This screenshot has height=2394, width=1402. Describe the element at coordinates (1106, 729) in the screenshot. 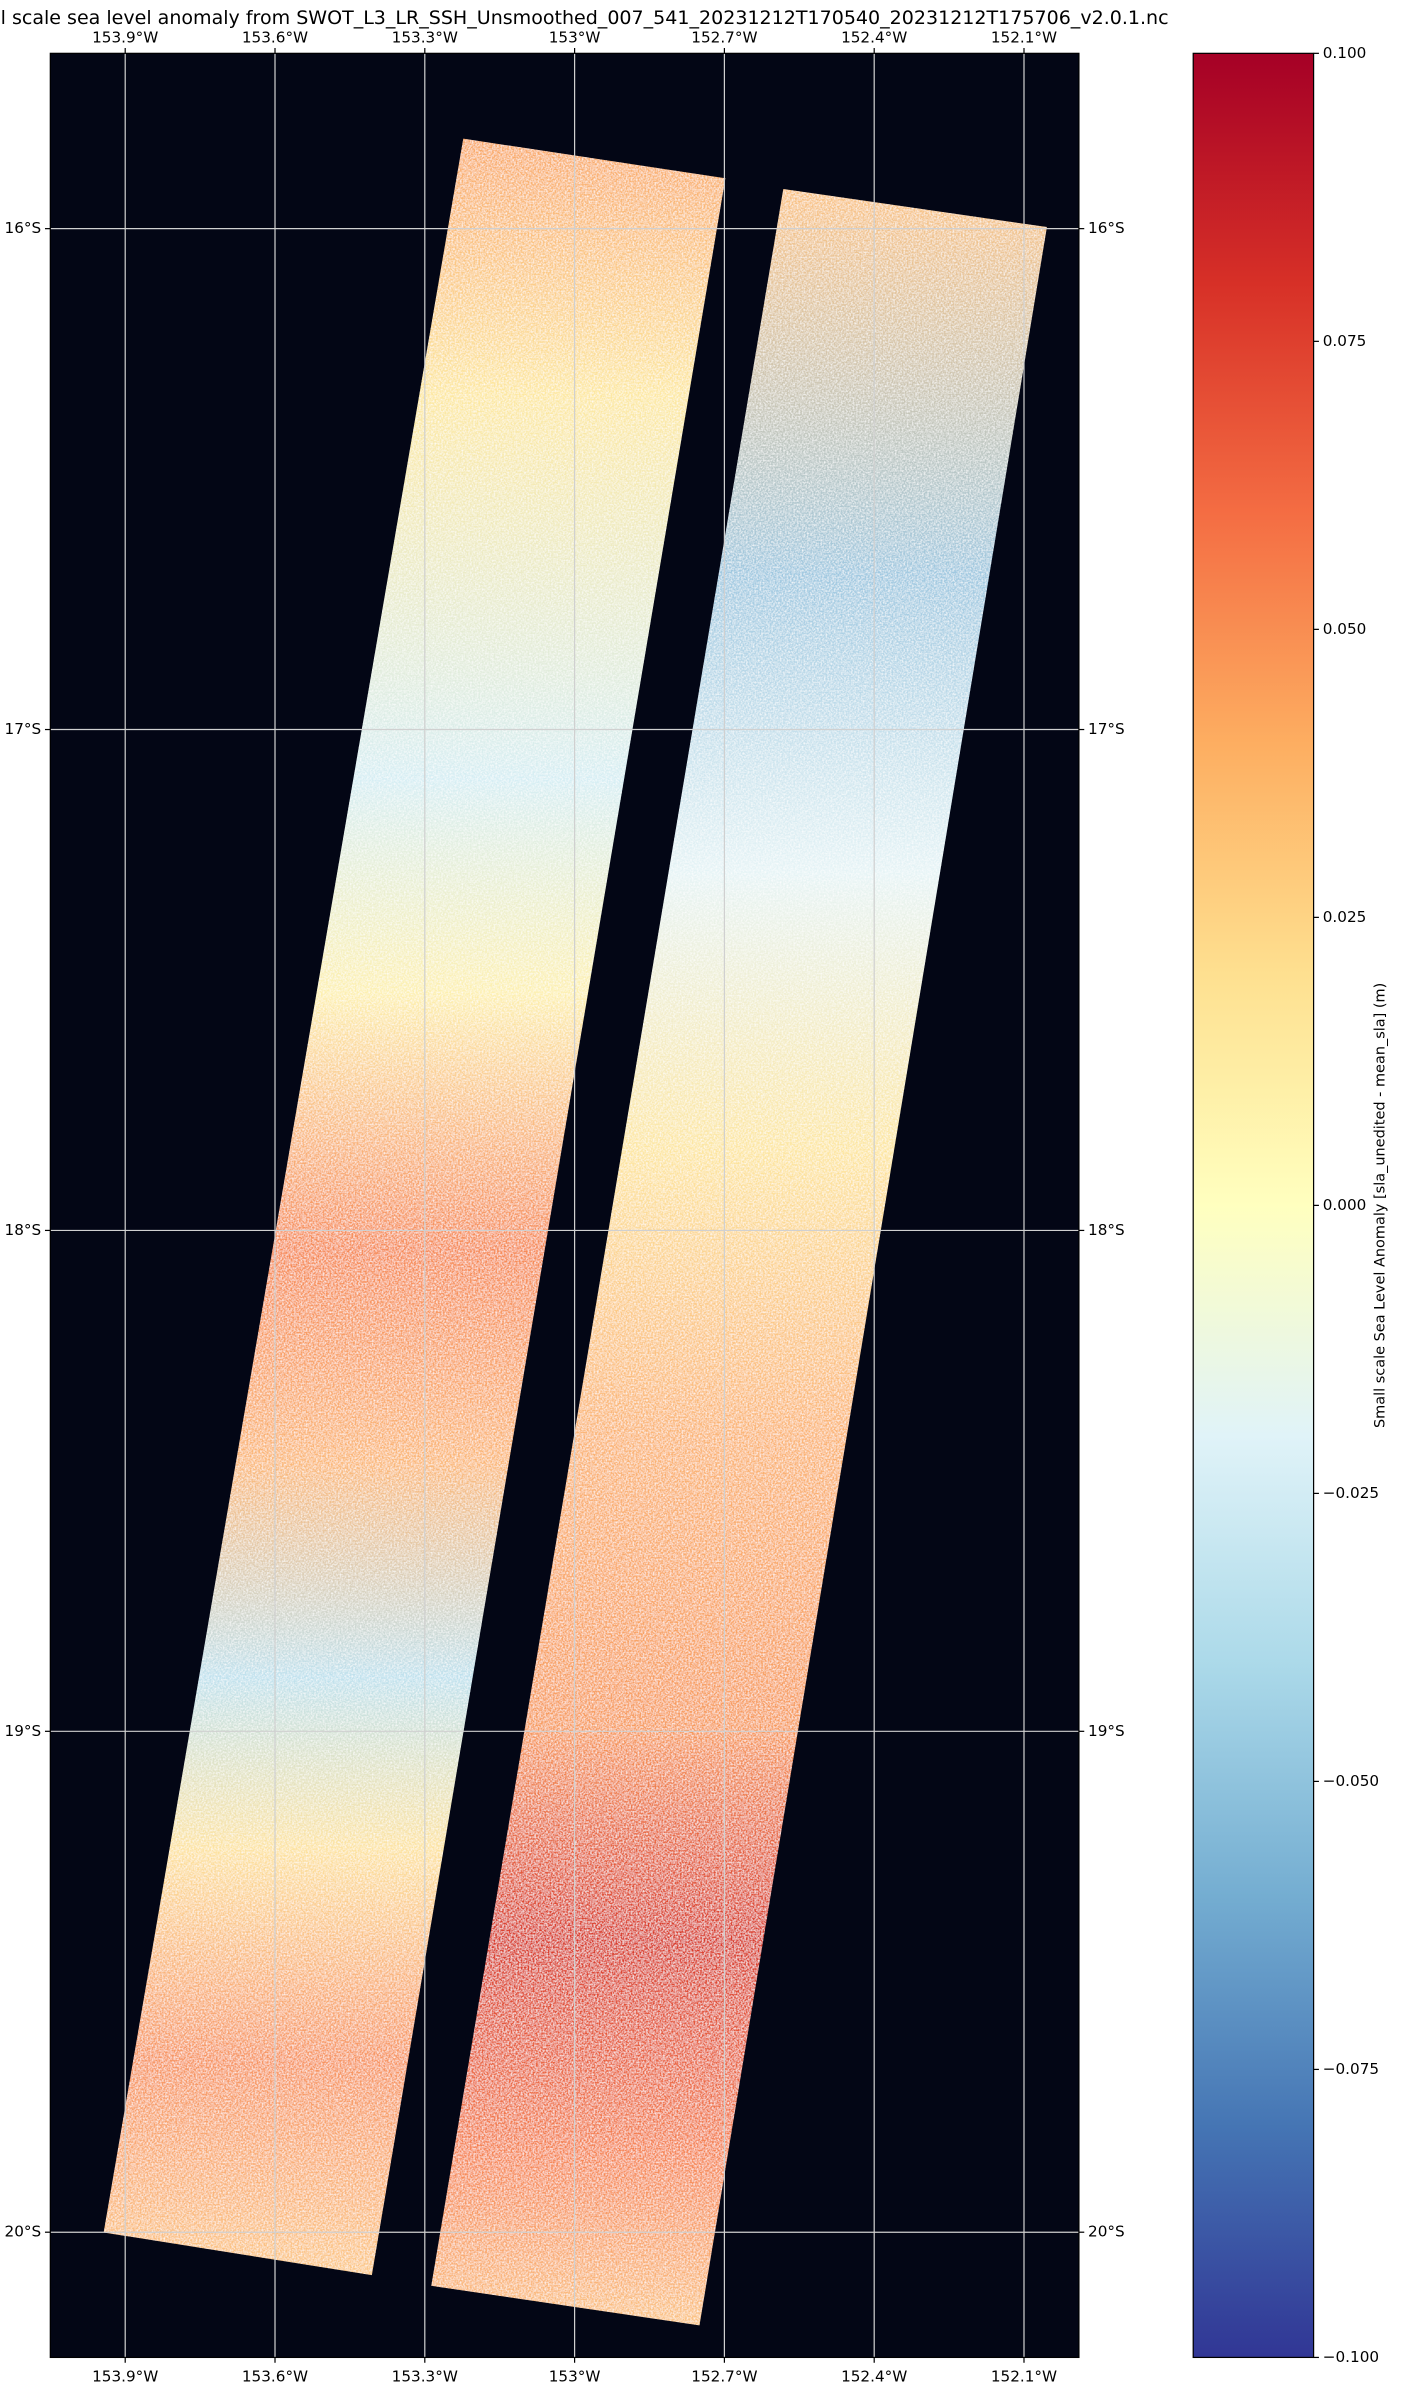

I see `y-tick-label-right: 17°S` at that location.